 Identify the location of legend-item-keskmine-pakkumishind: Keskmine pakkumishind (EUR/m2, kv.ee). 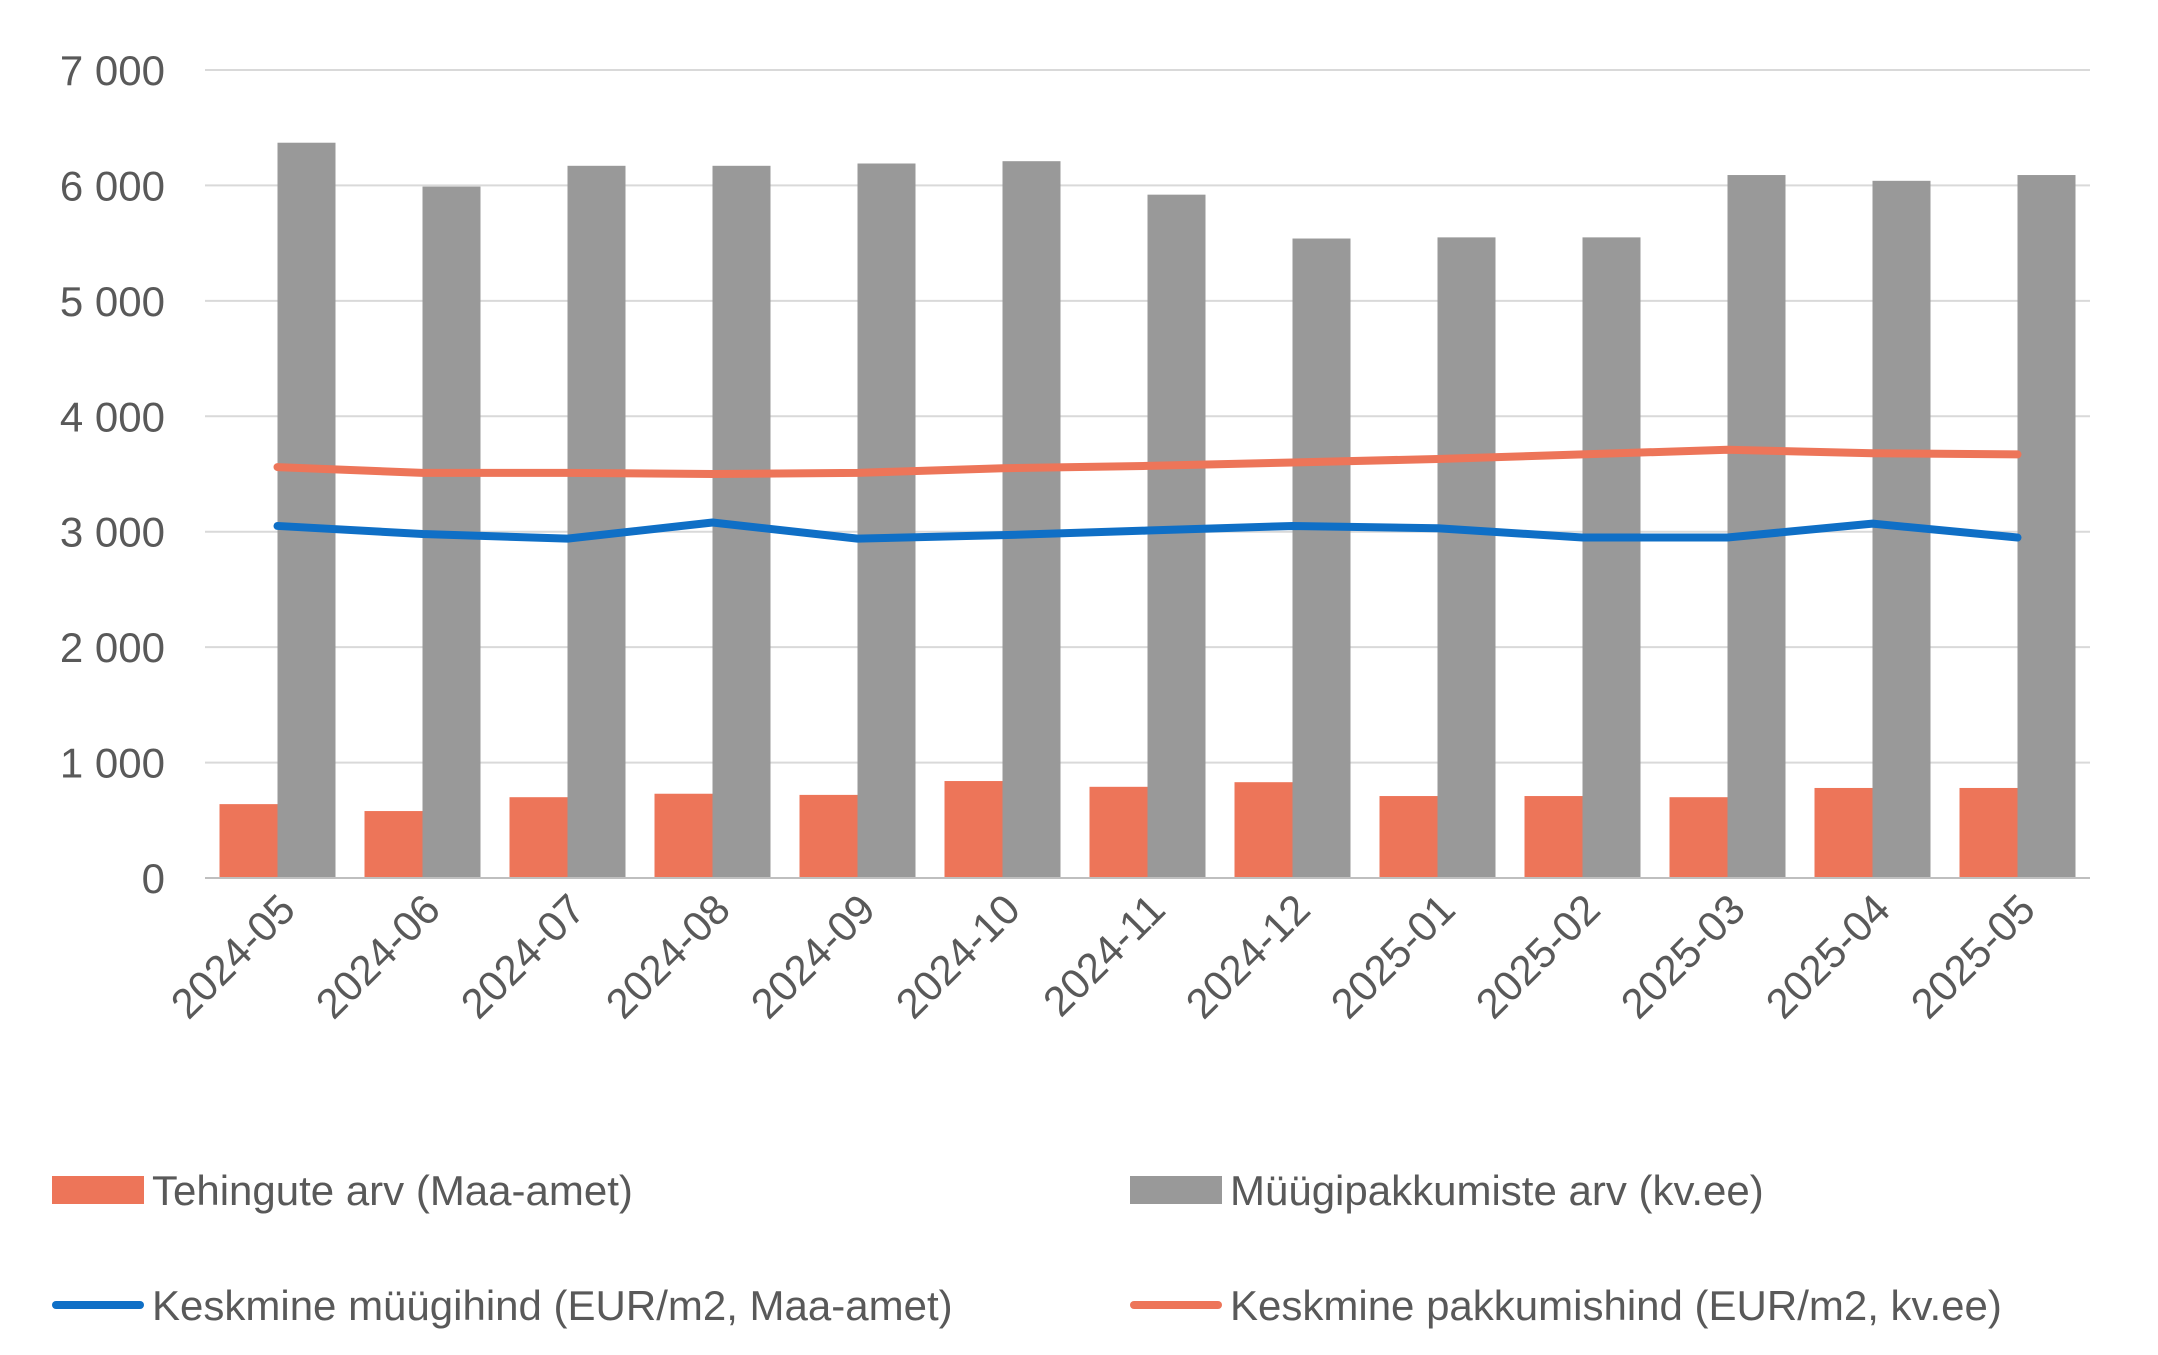
(1566, 1305).